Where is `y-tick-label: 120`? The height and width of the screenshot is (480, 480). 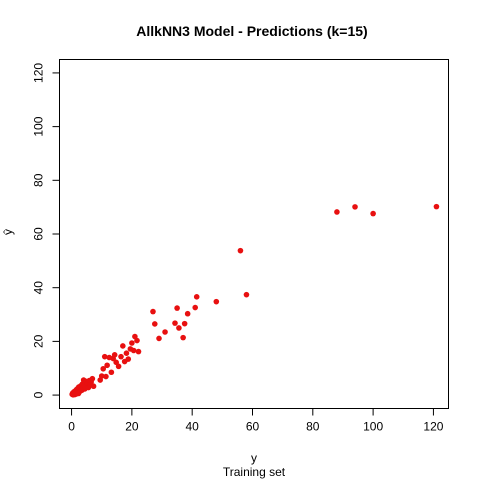 y-tick-label: 120 is located at coordinates (39, 73).